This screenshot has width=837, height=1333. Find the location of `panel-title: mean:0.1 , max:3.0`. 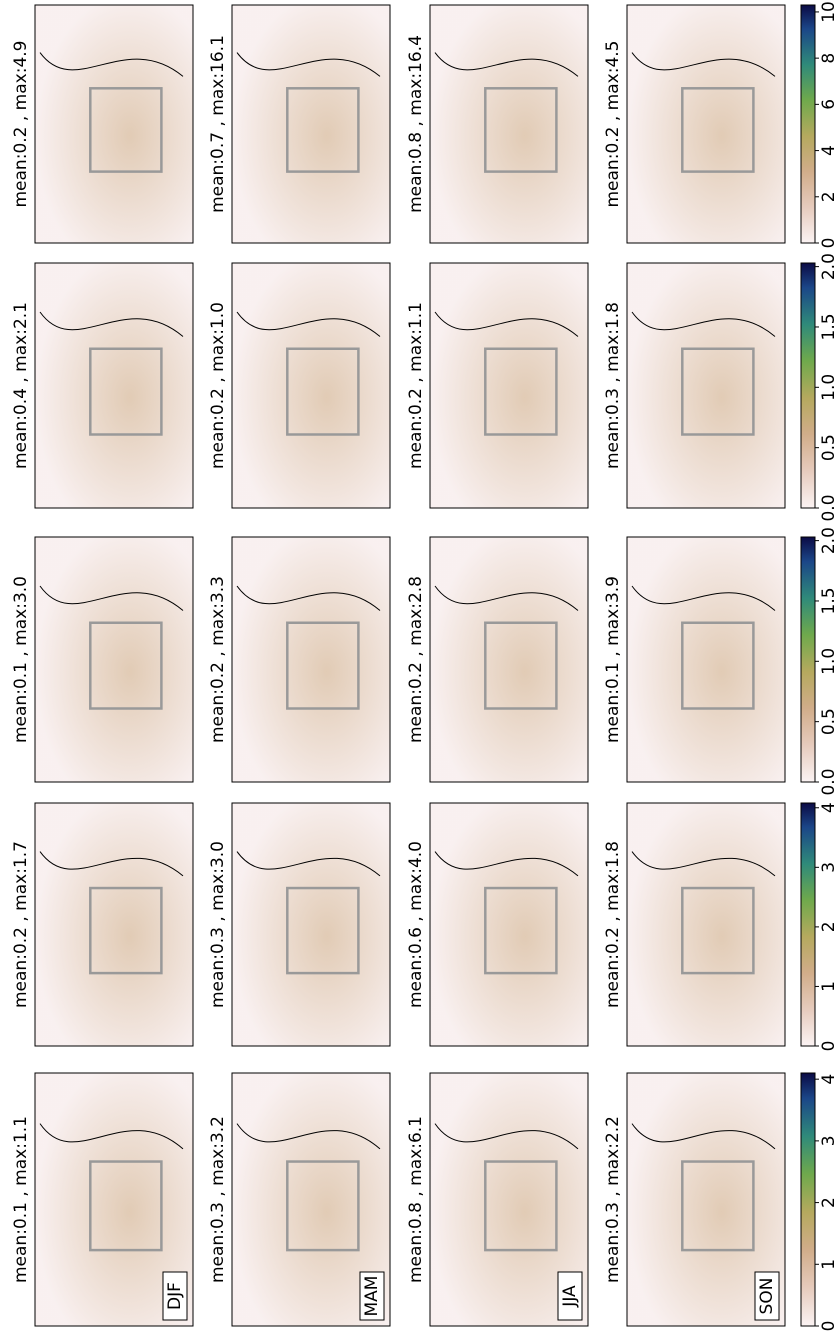

panel-title: mean:0.1 , max:3.0 is located at coordinates (21, 659).